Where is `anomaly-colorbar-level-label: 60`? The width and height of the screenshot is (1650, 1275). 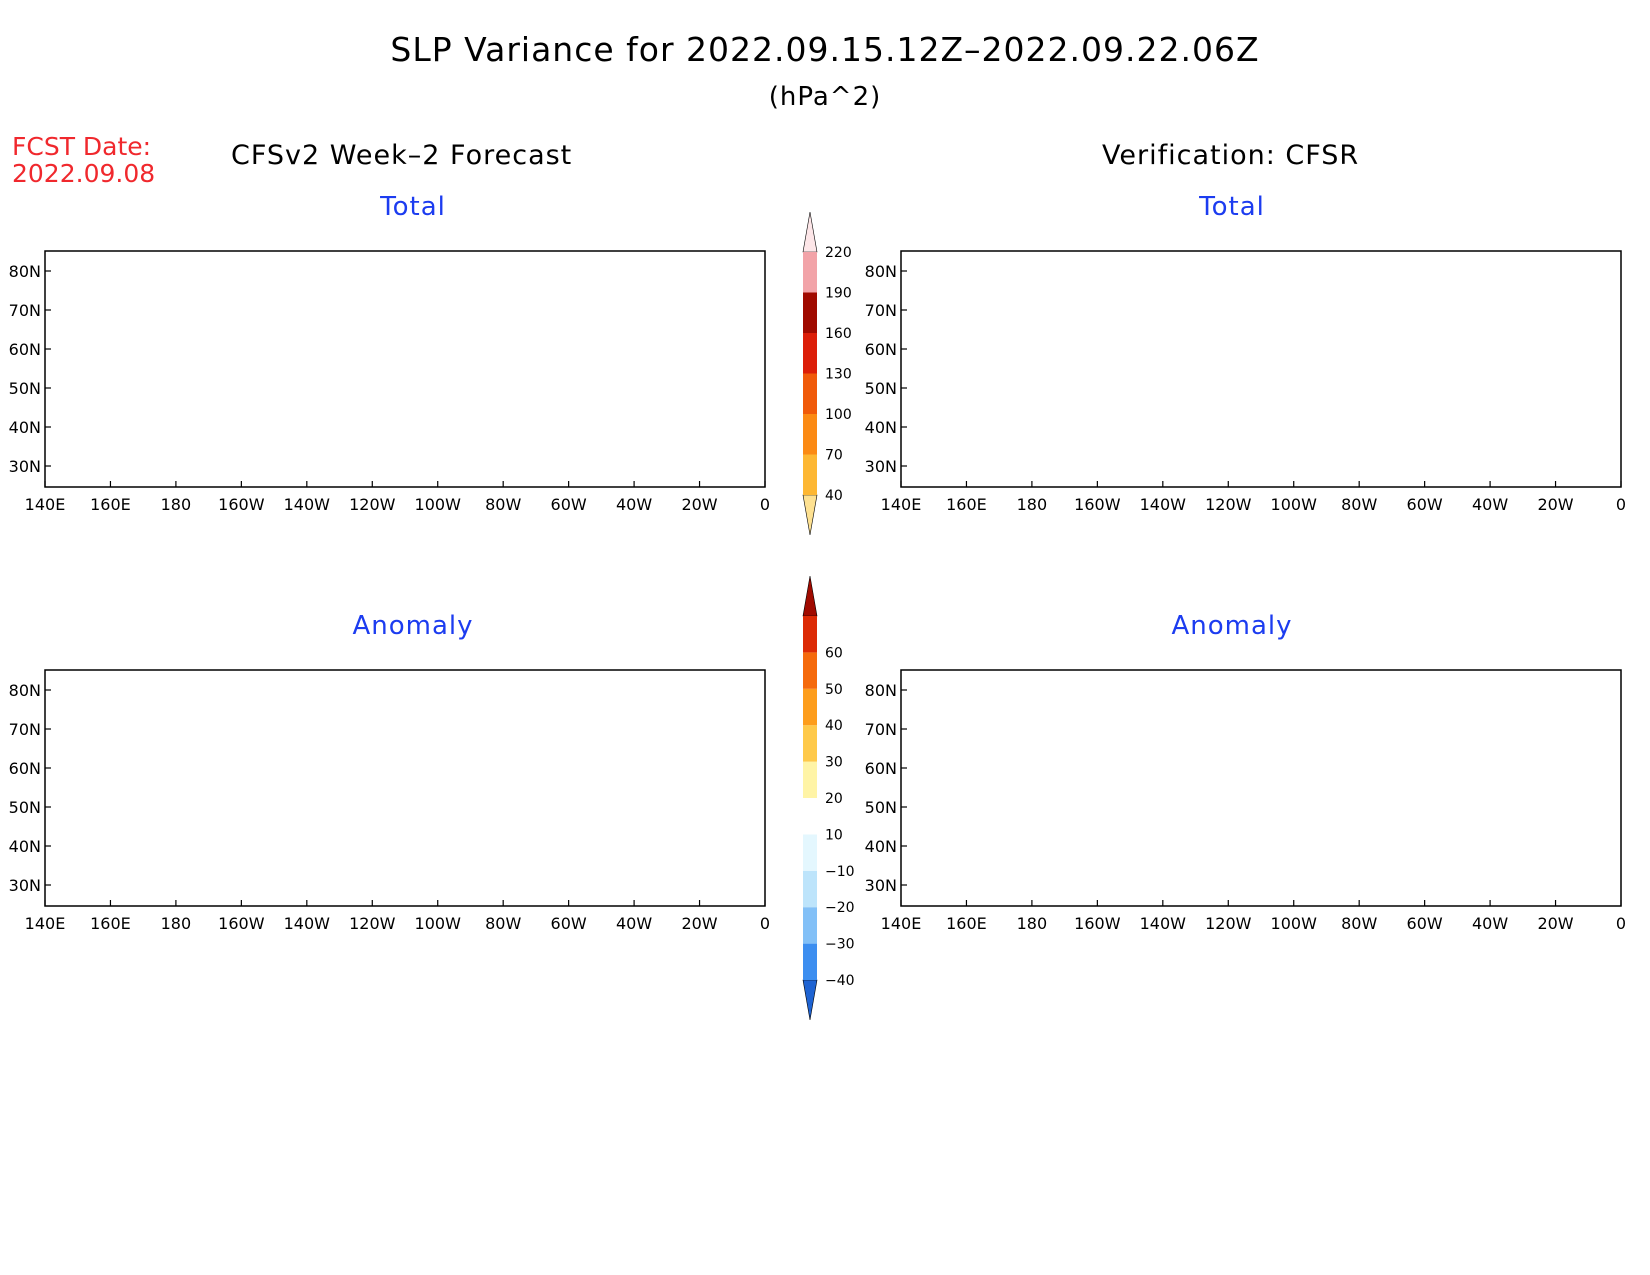
anomaly-colorbar-level-label: 60 is located at coordinates (834, 653).